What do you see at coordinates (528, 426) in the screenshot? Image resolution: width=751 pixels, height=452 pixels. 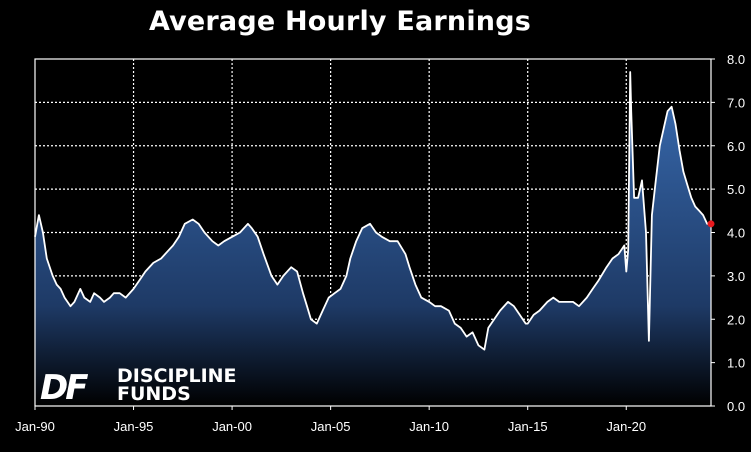 I see `x-tick-label: Jan-15` at bounding box center [528, 426].